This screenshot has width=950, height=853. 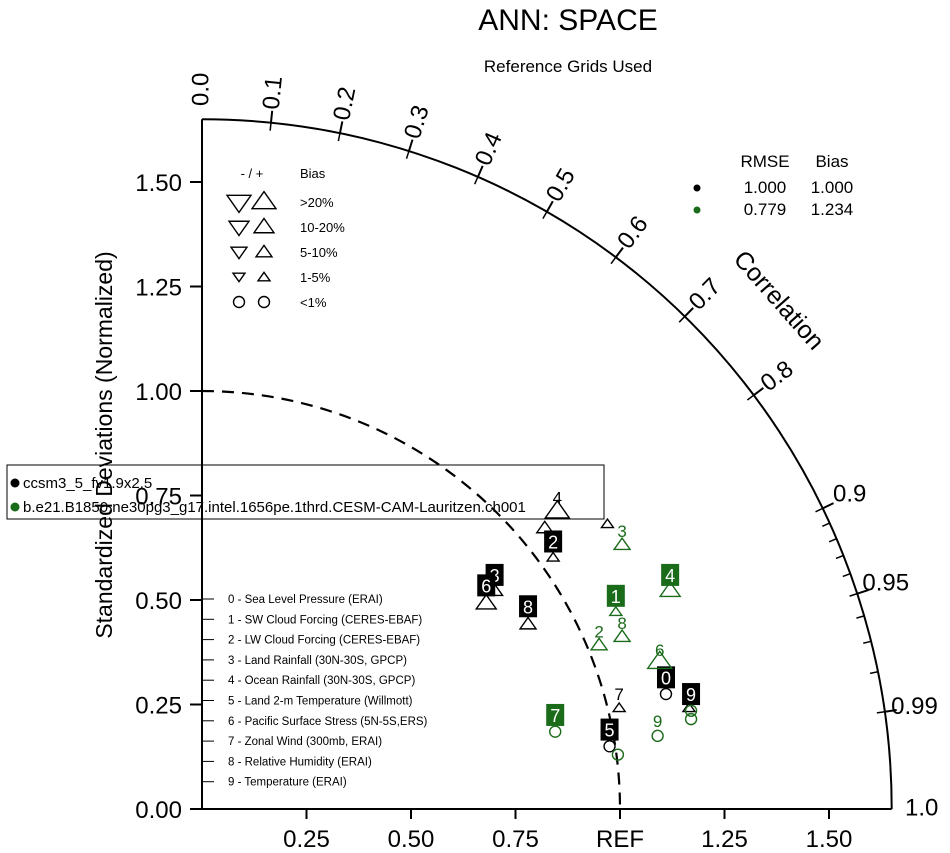 I want to click on correlation-tick-label: 0.5, so click(x=561, y=185).